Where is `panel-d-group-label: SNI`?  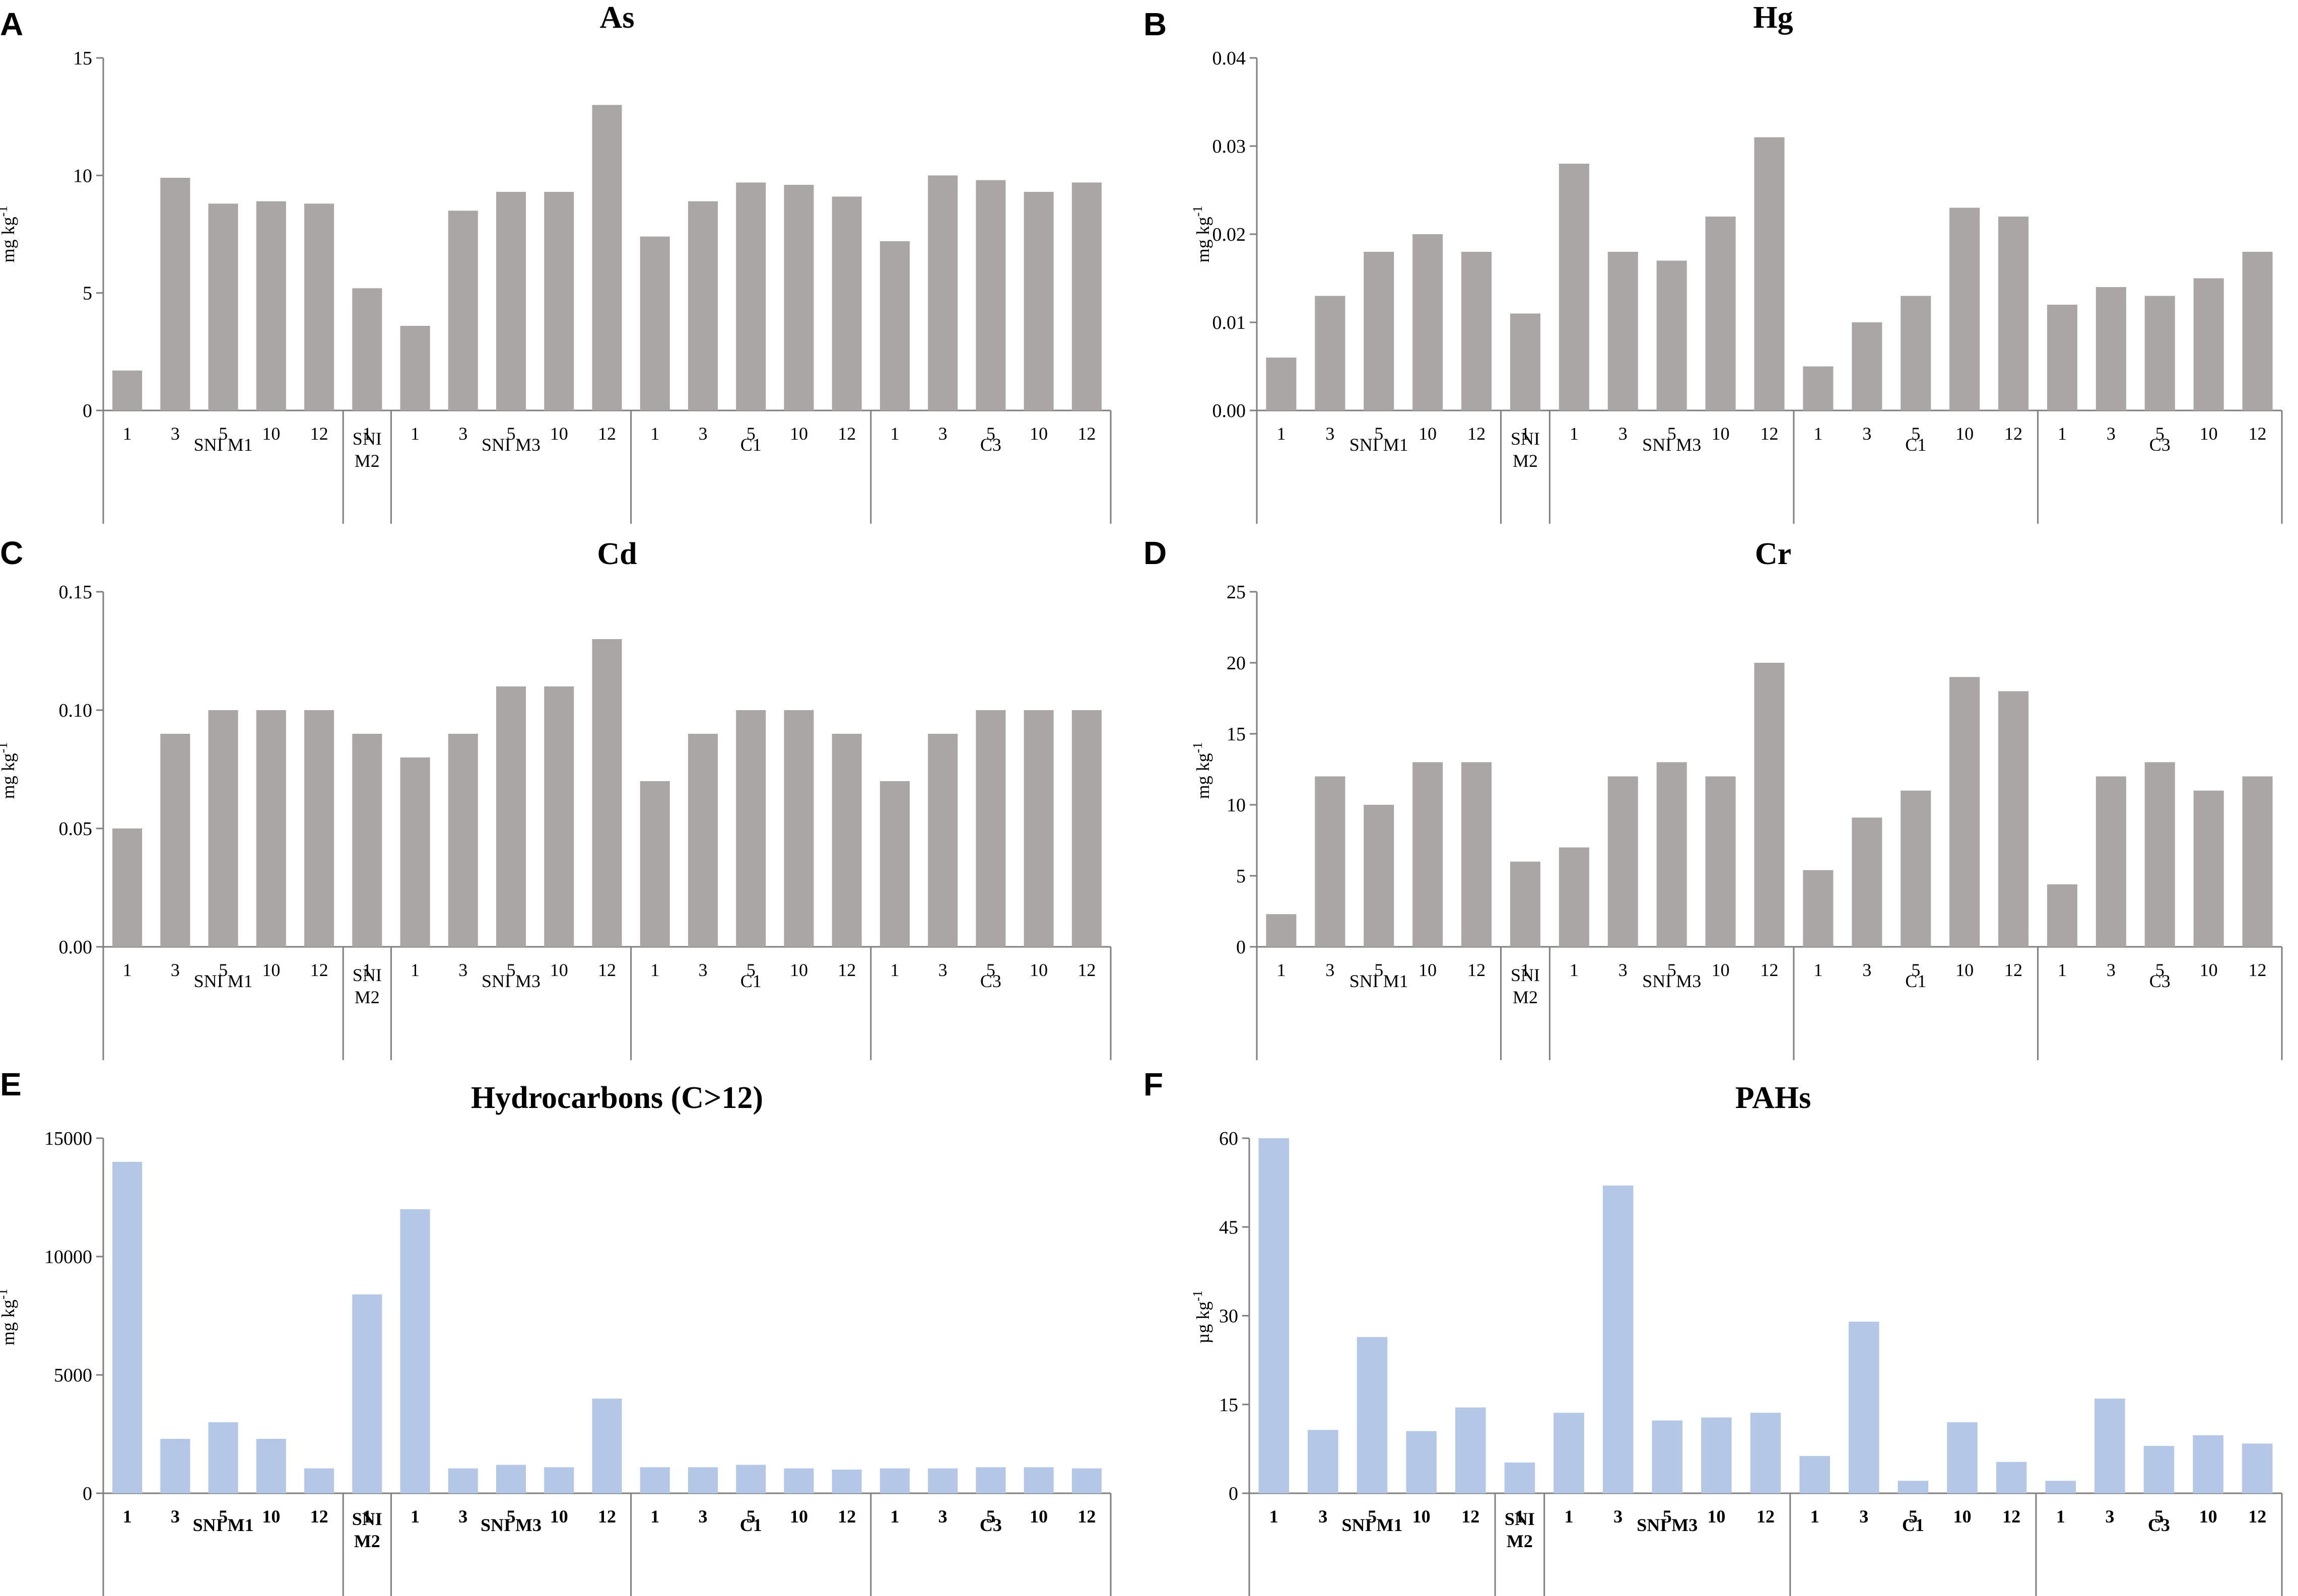 panel-d-group-label: SNI is located at coordinates (1525, 975).